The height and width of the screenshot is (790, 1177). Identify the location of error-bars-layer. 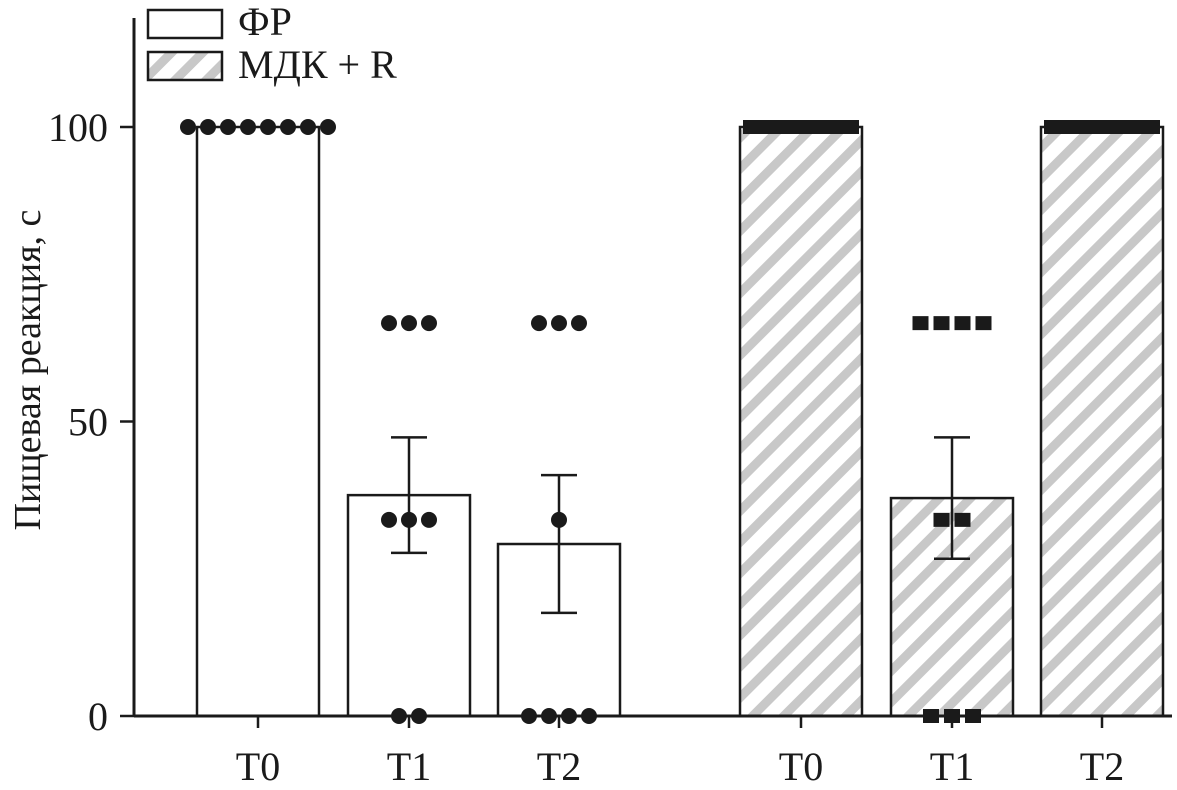
(680, 525).